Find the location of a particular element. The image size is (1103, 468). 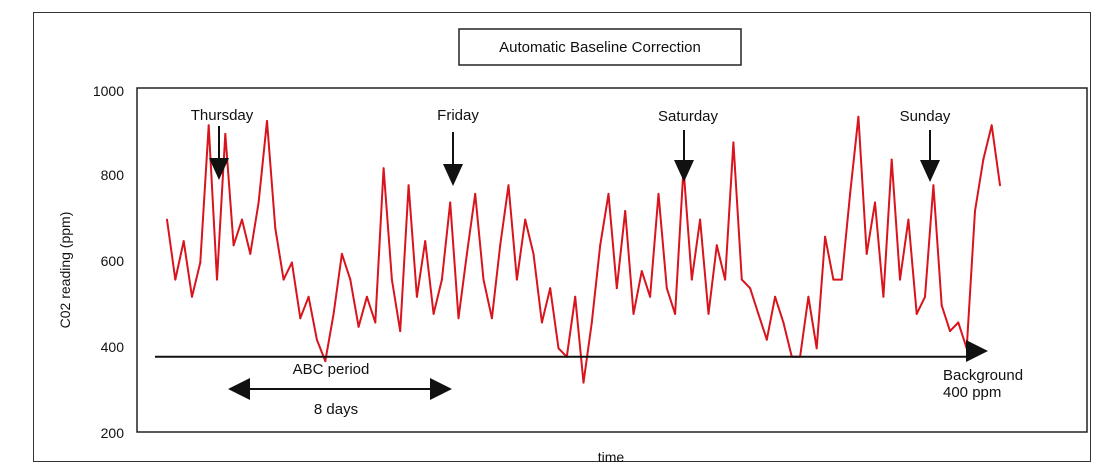

background-value-label: 400 ppm is located at coordinates (972, 392).